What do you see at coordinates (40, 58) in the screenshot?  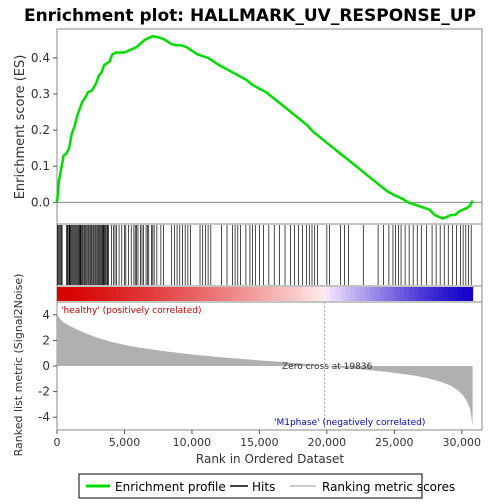 I see `es-y-tick-label: 0.4` at bounding box center [40, 58].